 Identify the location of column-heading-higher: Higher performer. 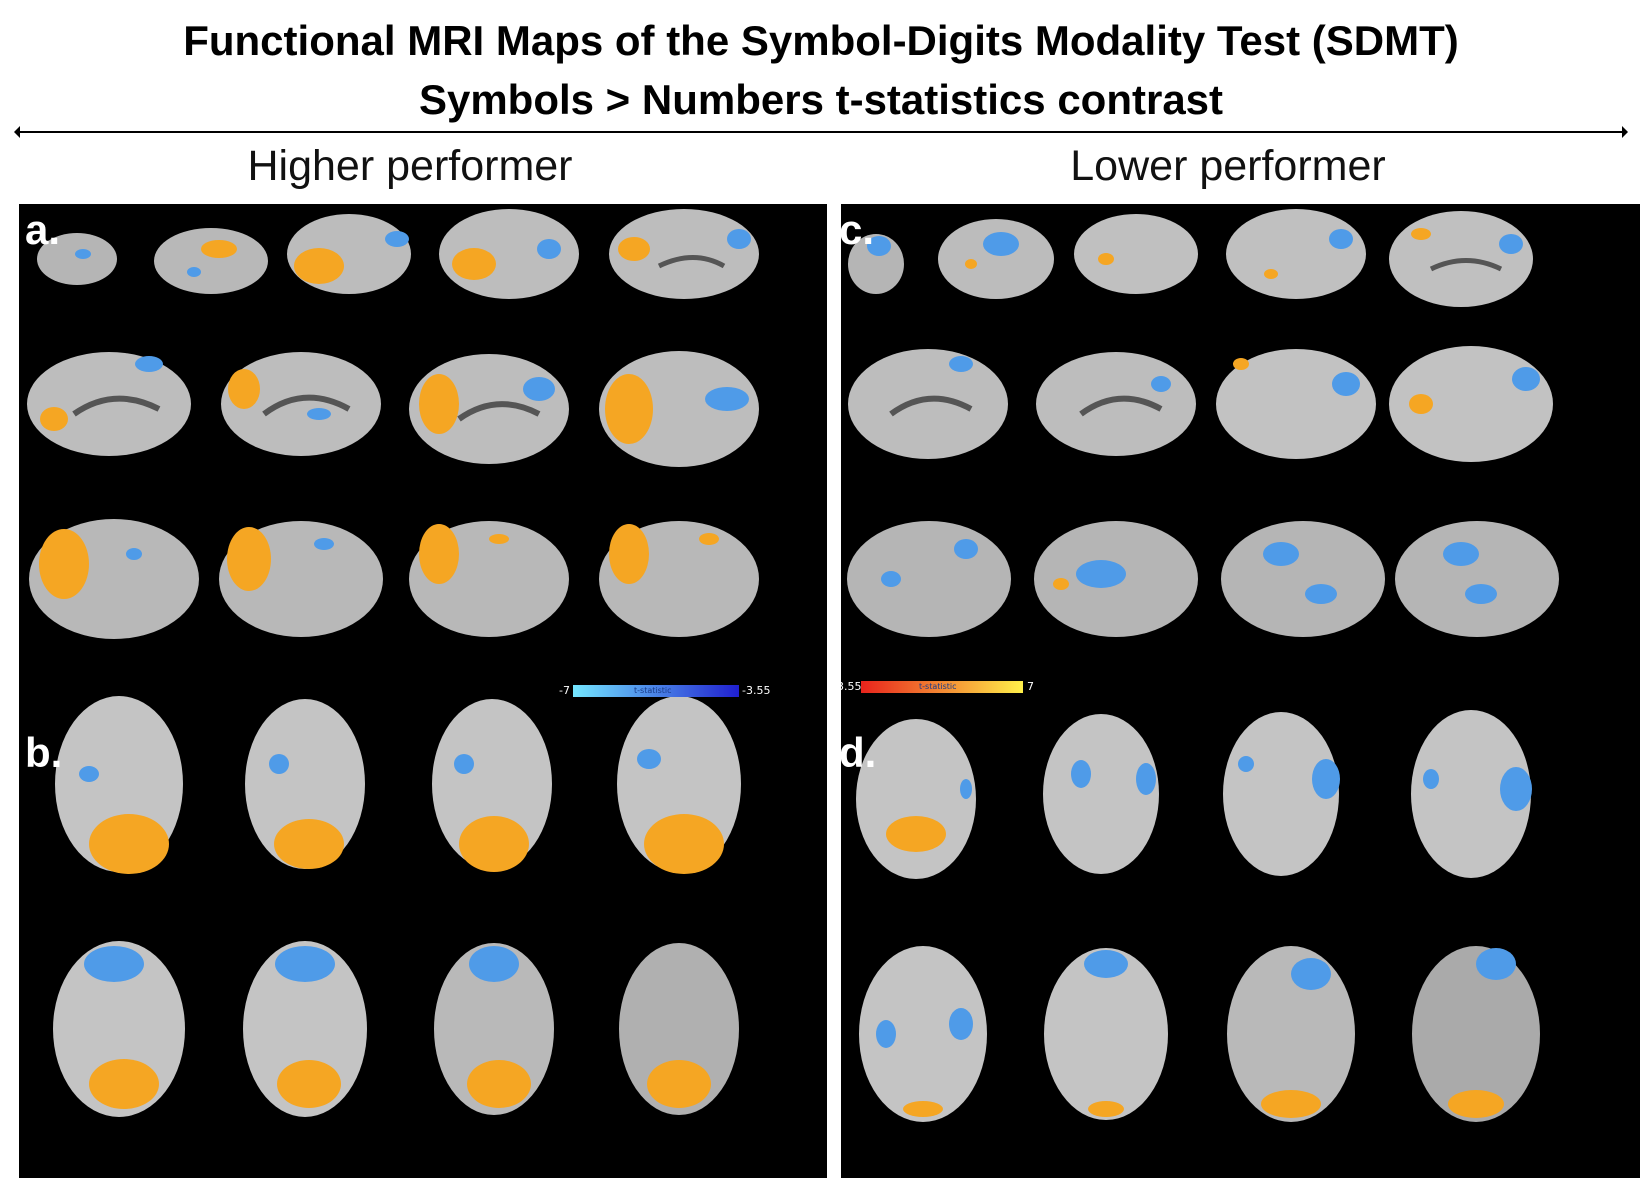
(410, 166).